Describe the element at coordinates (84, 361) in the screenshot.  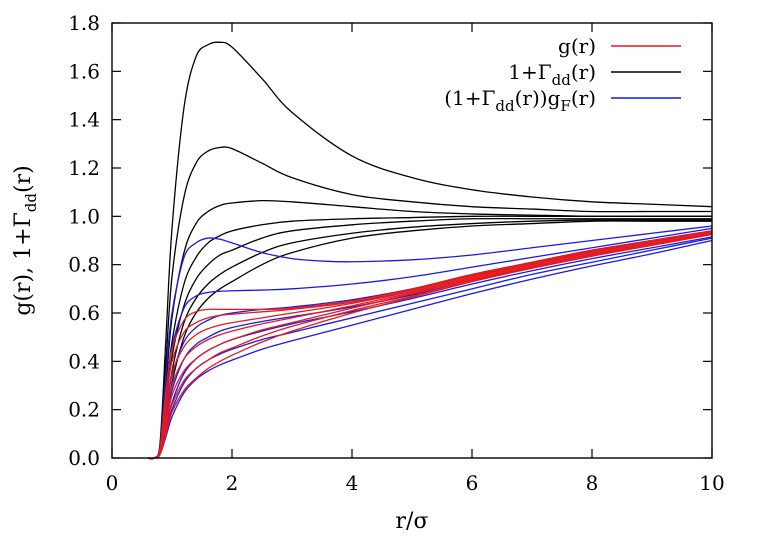
I see `y-tick-label: 0.4` at that location.